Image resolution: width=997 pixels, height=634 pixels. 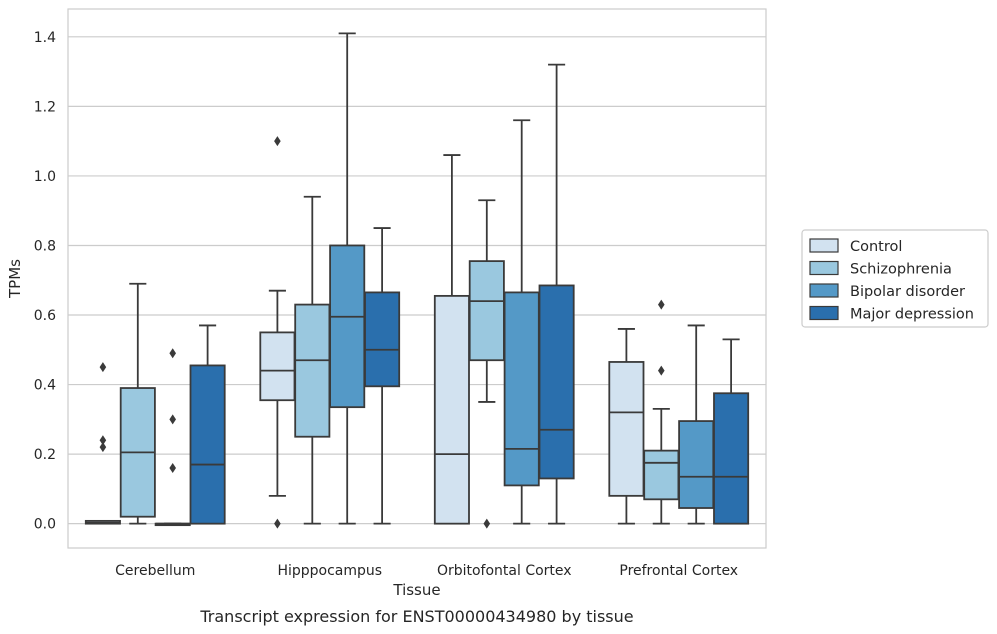 I want to click on y-tick-labels: 0.0 0.2 0.4 0.6 0.8 1.0 1.2 1.4, so click(x=45, y=281).